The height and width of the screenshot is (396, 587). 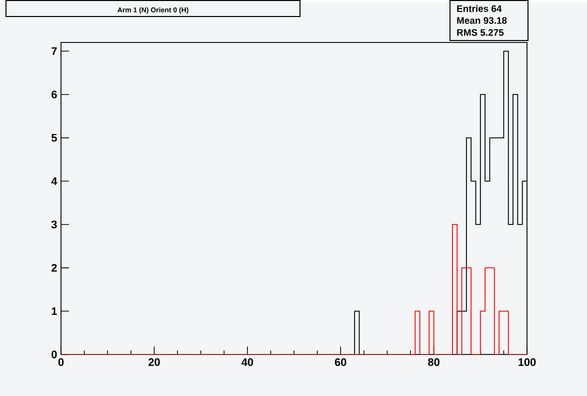 I want to click on y-tick-label: 4, so click(x=54, y=181).